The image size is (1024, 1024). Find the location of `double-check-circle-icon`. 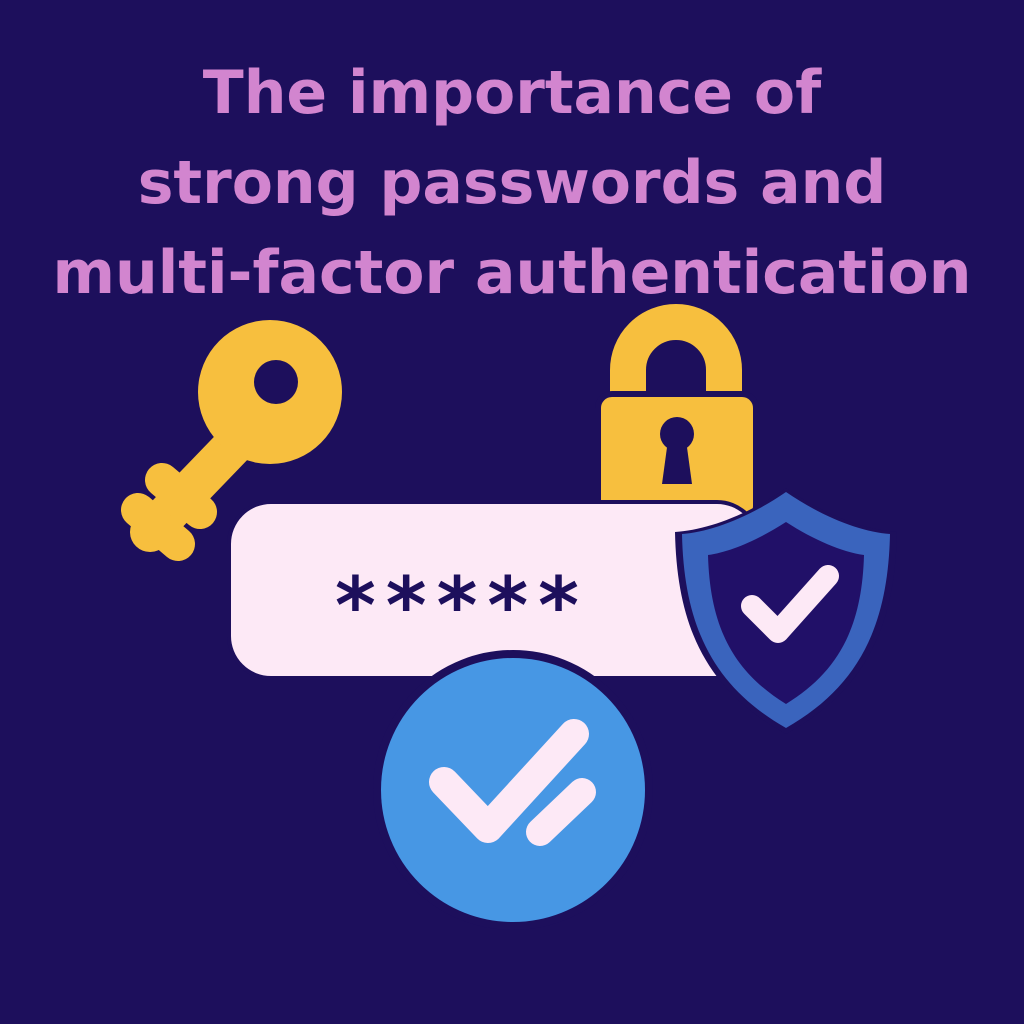

double-check-circle-icon is located at coordinates (513, 790).